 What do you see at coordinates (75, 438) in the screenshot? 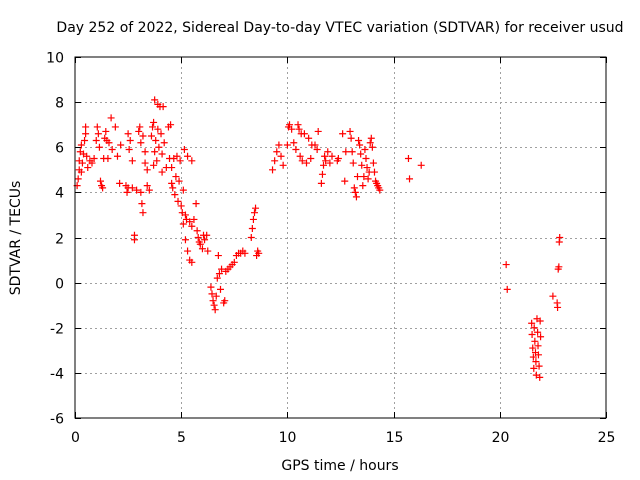
I see `x-tick-label: 0` at bounding box center [75, 438].